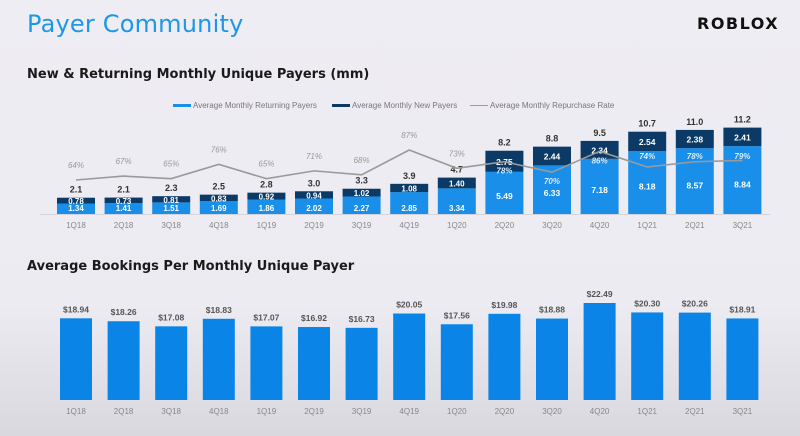  I want to click on bookings-value-label: $22.49, so click(600, 294).